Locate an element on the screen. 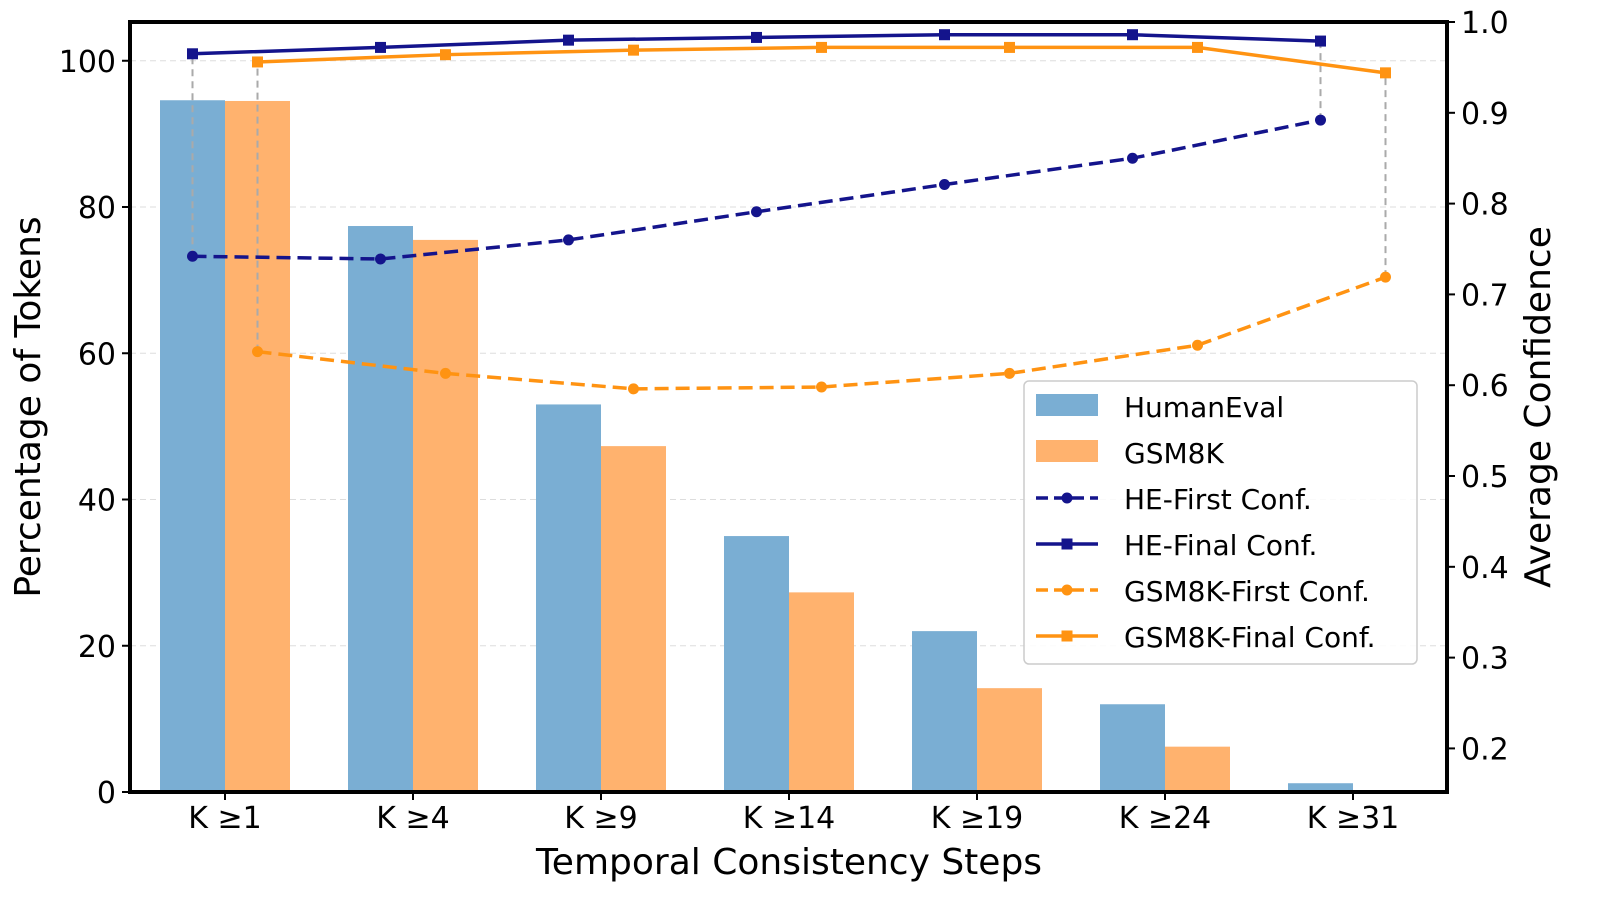  y-tick-label: 0 is located at coordinates (106, 793).